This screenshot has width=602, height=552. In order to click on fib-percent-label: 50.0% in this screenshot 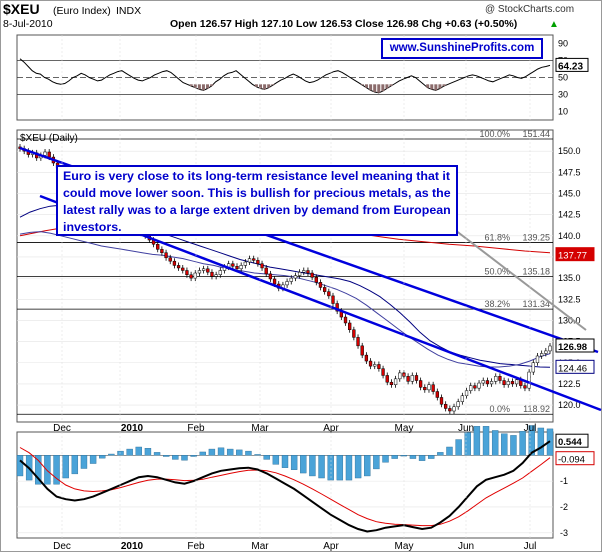, I will do `click(497, 272)`.